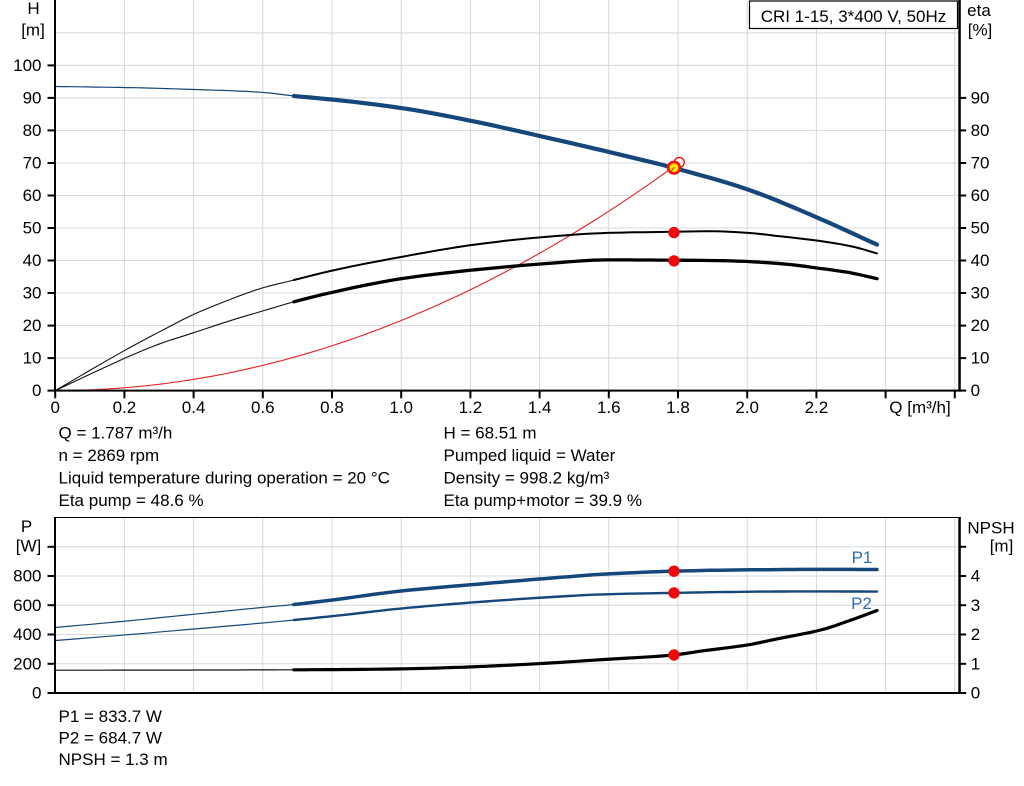 Image resolution: width=1024 pixels, height=786 pixels. What do you see at coordinates (27, 576) in the screenshot?
I see `svg-text: 800` at bounding box center [27, 576].